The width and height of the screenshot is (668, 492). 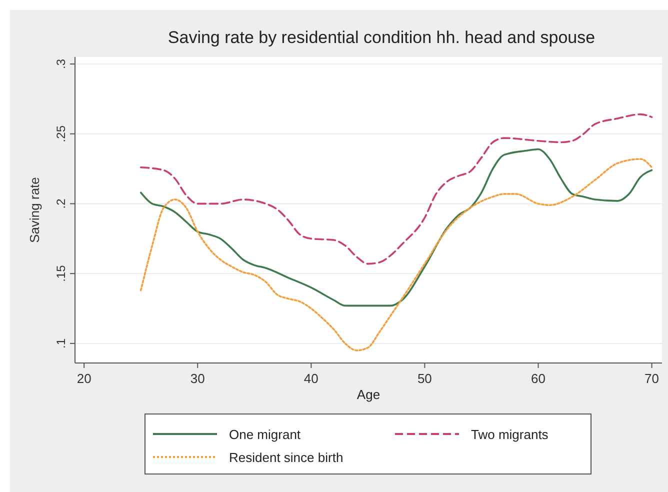 What do you see at coordinates (368, 394) in the screenshot?
I see `x-axis-title: Age` at bounding box center [368, 394].